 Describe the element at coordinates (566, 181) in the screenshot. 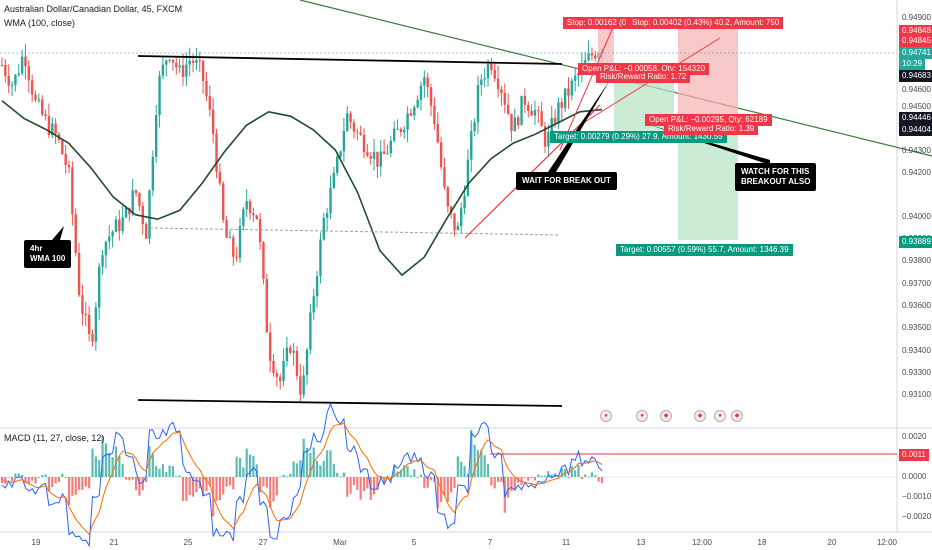

I see `note-breakout: WAIT FOR BREAK OUT` at that location.